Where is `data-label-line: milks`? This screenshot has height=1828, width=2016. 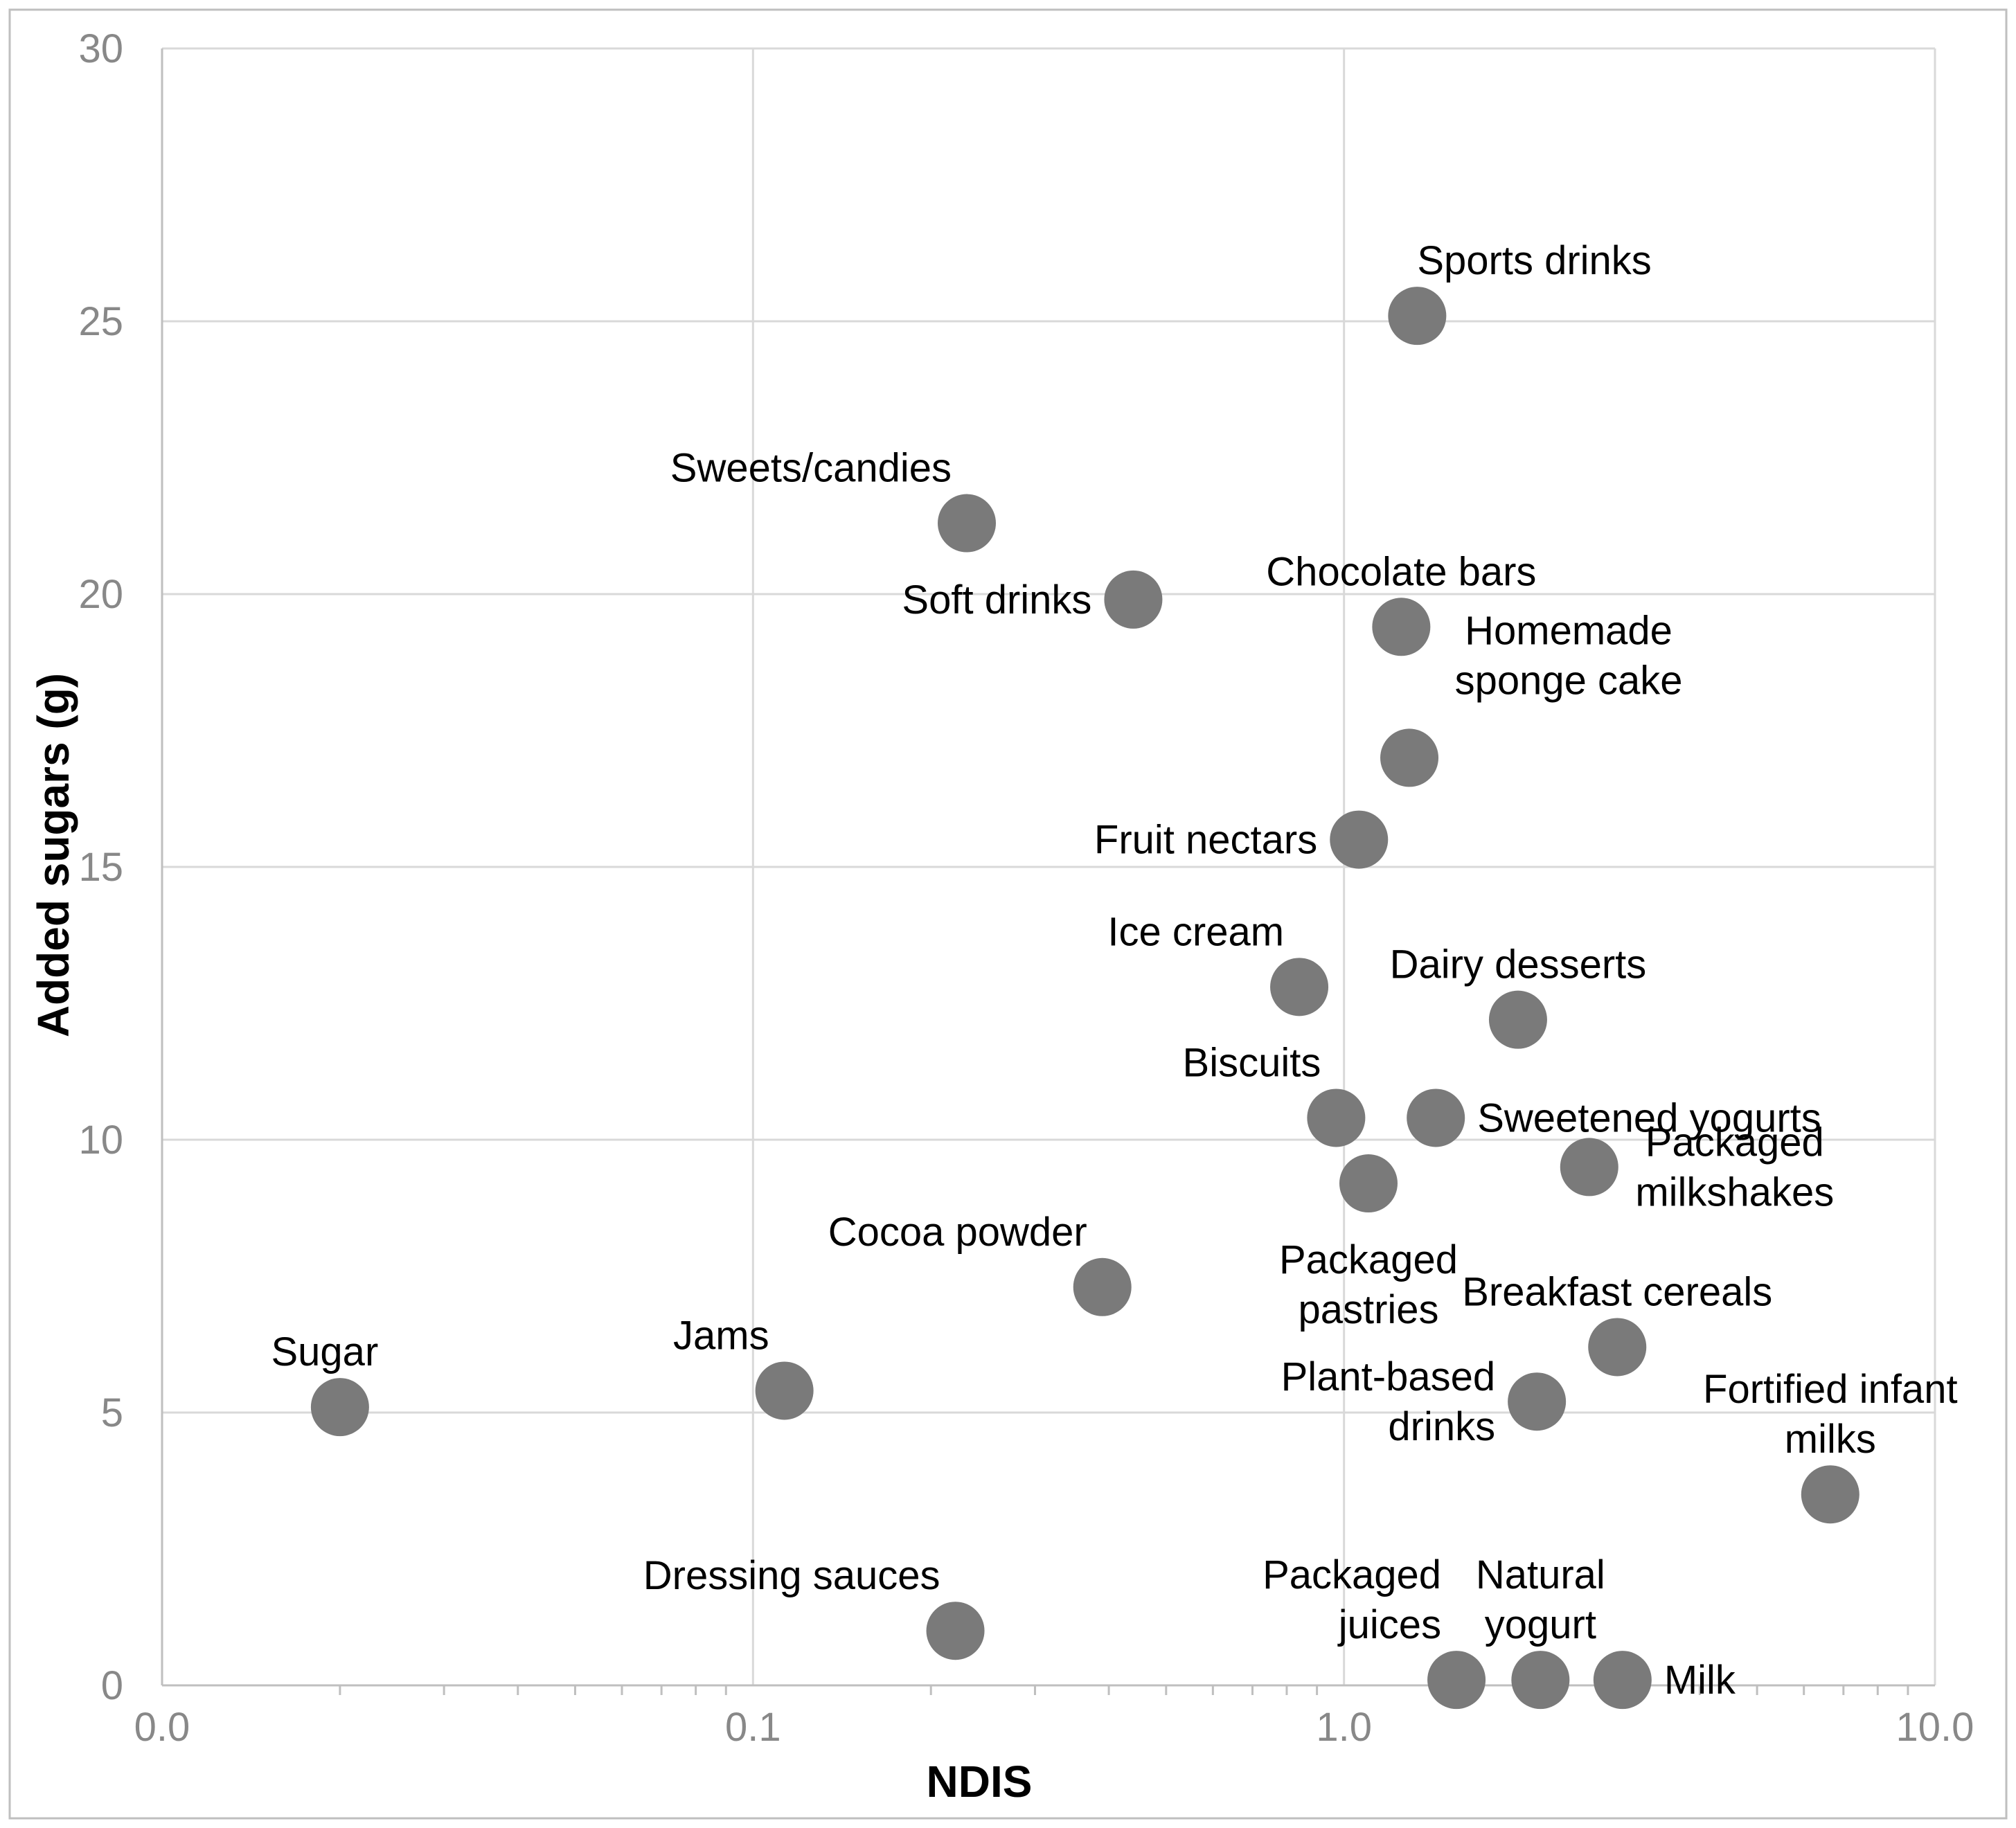
data-label-line: milks is located at coordinates (1831, 1439).